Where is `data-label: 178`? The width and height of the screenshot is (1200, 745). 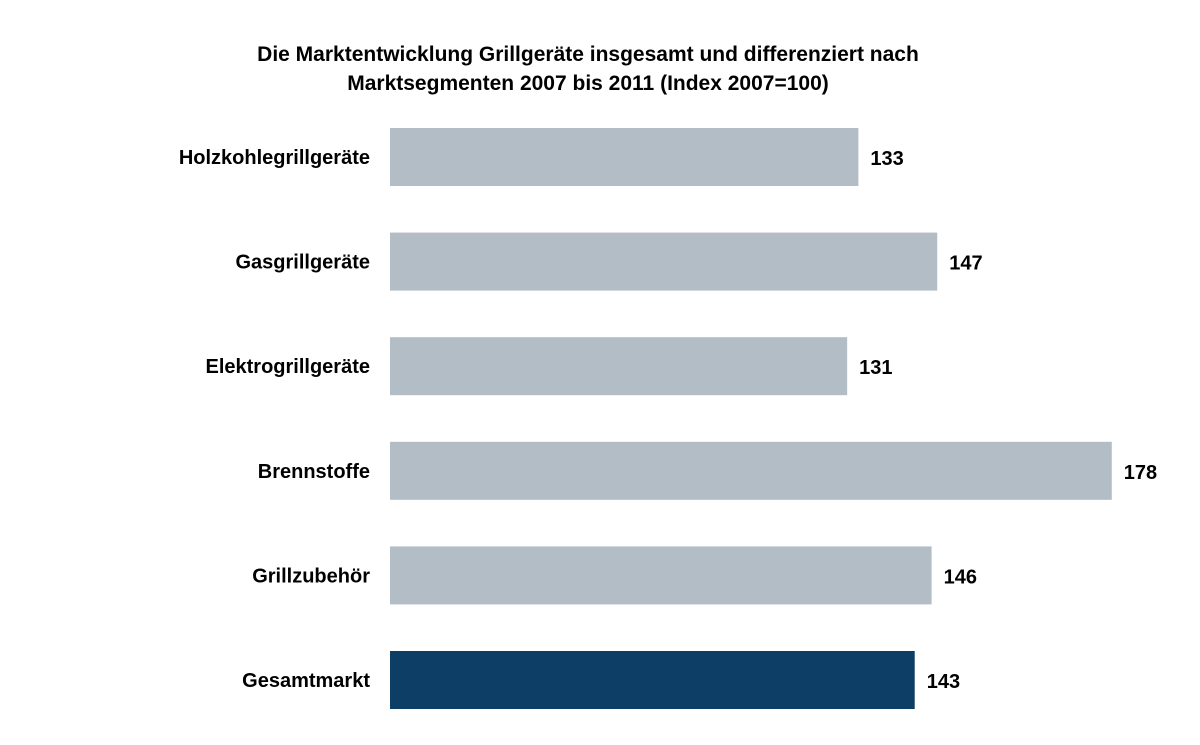 data-label: 178 is located at coordinates (1140, 473).